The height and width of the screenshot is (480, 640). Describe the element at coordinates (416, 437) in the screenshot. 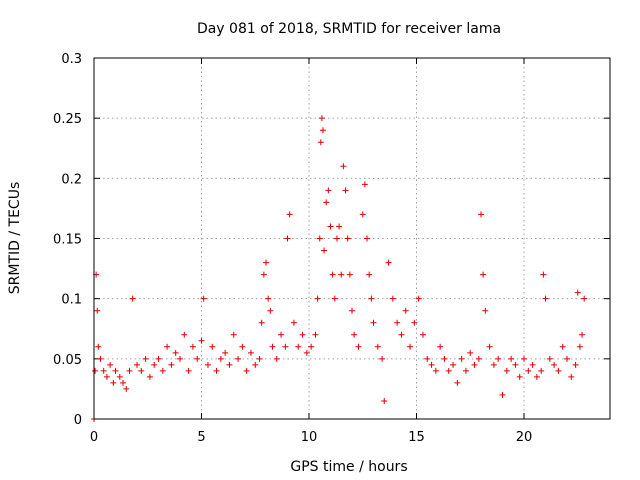

I see `x-tick-label: 15` at that location.